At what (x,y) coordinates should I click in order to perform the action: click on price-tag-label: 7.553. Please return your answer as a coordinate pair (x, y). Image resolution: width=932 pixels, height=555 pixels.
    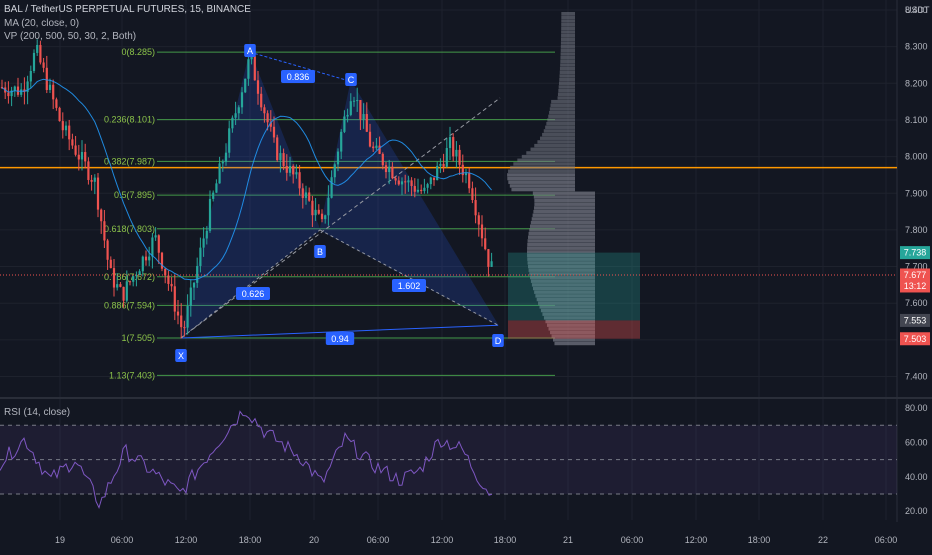
    Looking at the image, I should click on (915, 320).